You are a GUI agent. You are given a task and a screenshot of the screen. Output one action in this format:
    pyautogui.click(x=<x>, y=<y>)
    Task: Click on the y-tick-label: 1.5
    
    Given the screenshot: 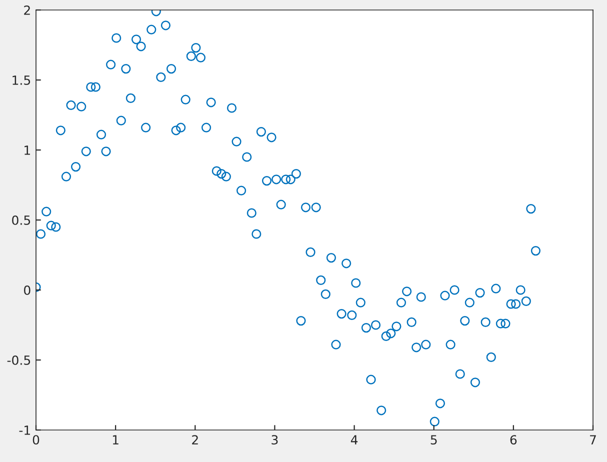 What is the action you would take?
    pyautogui.click(x=21, y=80)
    